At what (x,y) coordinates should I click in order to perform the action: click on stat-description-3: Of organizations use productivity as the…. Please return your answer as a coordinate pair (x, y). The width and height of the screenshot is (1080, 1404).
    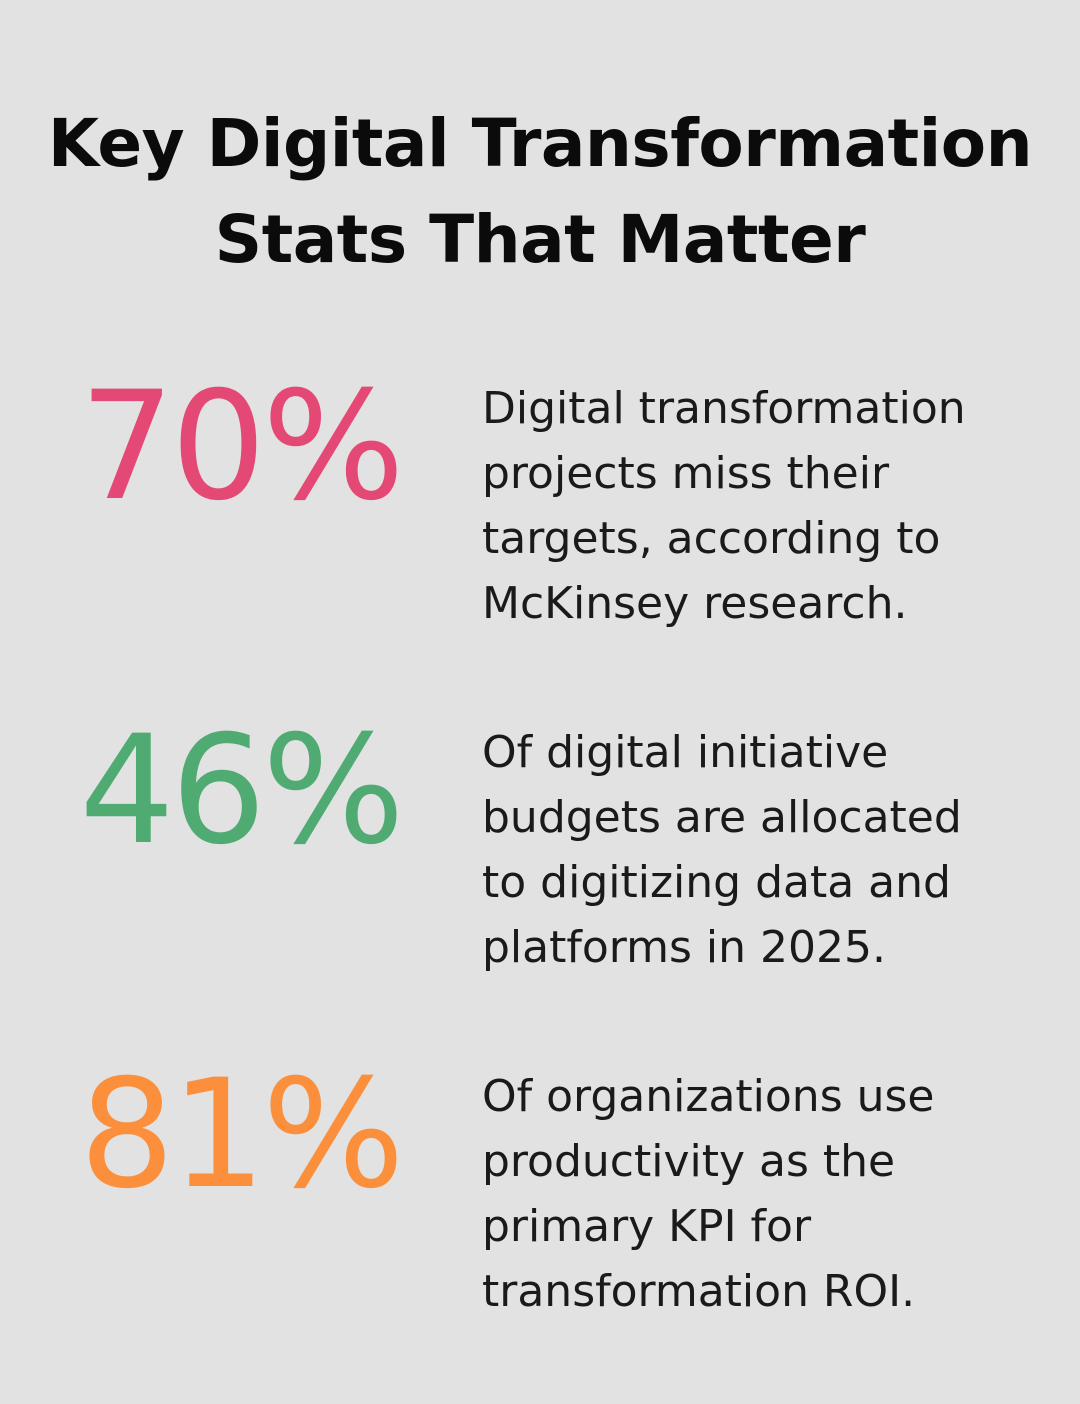
    Looking at the image, I should click on (772, 1194).